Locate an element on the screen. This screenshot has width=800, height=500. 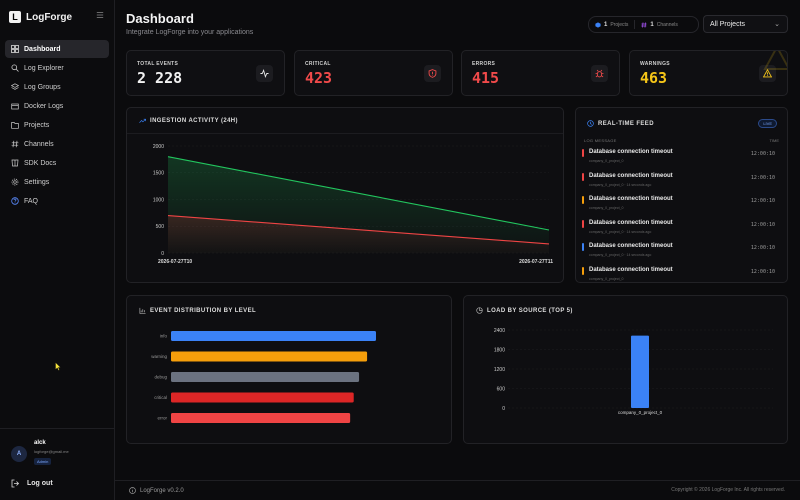
project-select-value: All Projects is located at coordinates (728, 24).